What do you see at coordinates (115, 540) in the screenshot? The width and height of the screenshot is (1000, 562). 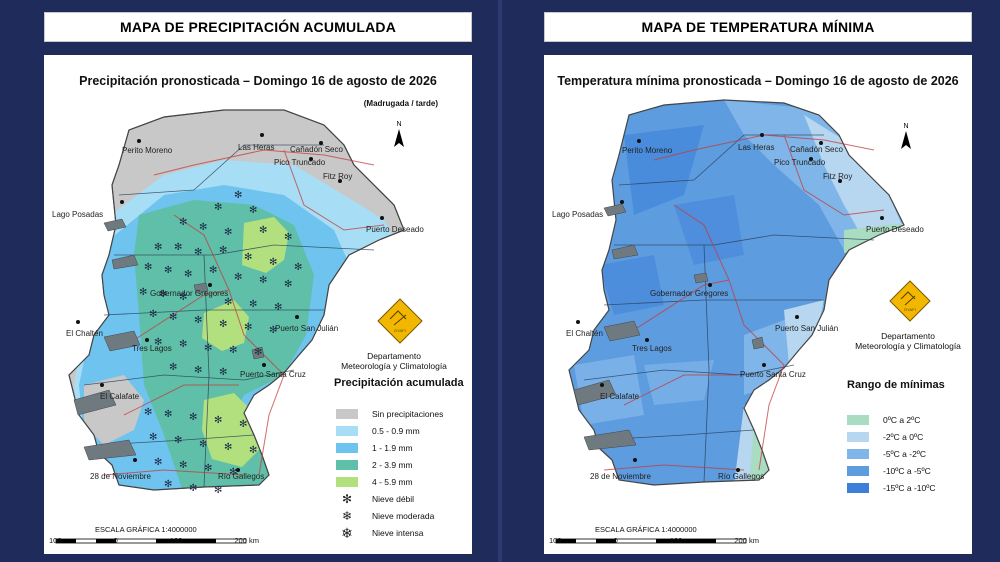 I see `scale-tick: 0` at bounding box center [115, 540].